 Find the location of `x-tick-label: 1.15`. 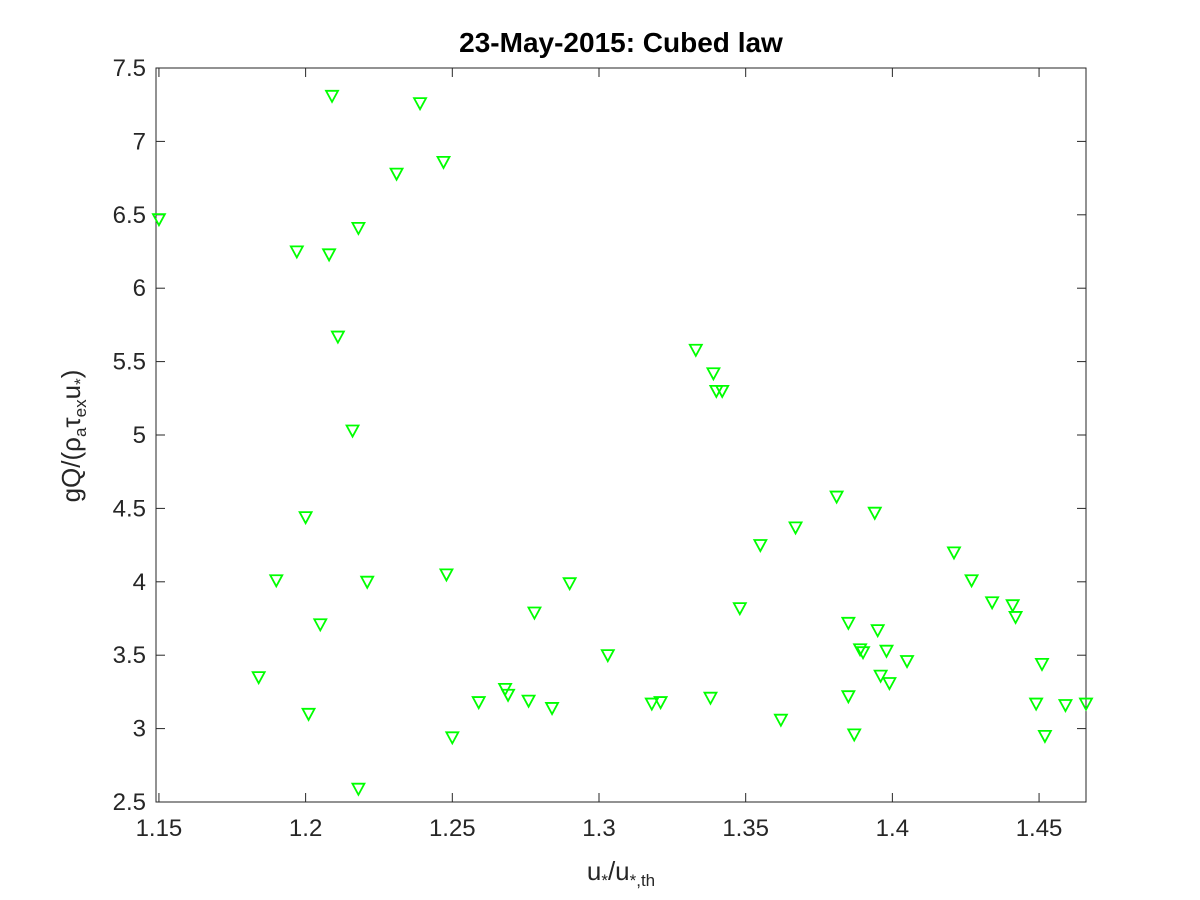

x-tick-label: 1.15 is located at coordinates (159, 828).